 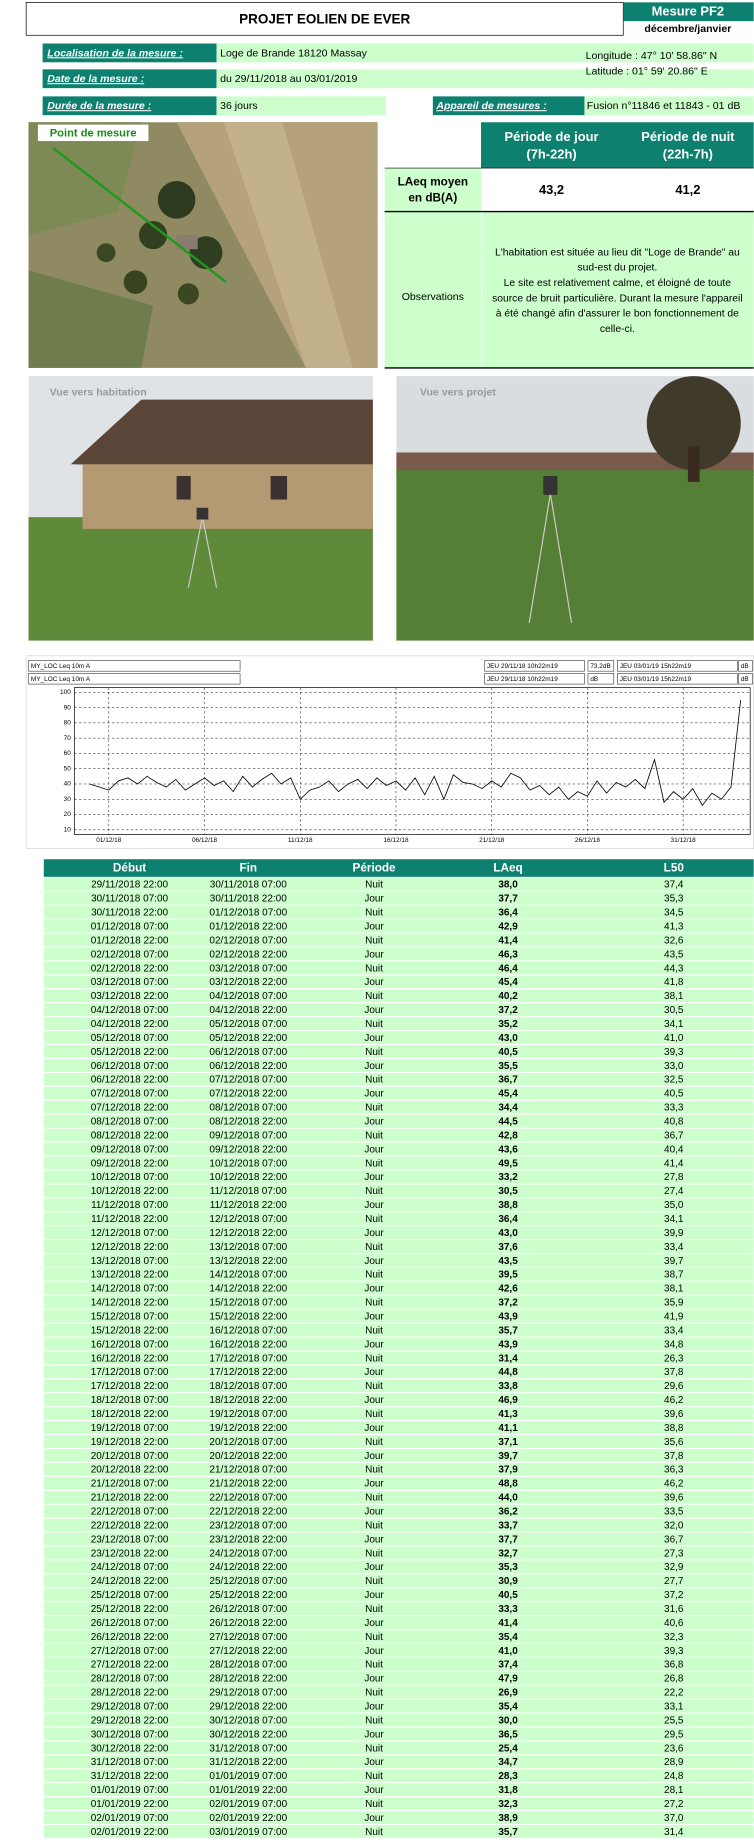 What do you see at coordinates (248, 1581) in the screenshot?
I see `table-cell: 25/12/2018 07:00` at bounding box center [248, 1581].